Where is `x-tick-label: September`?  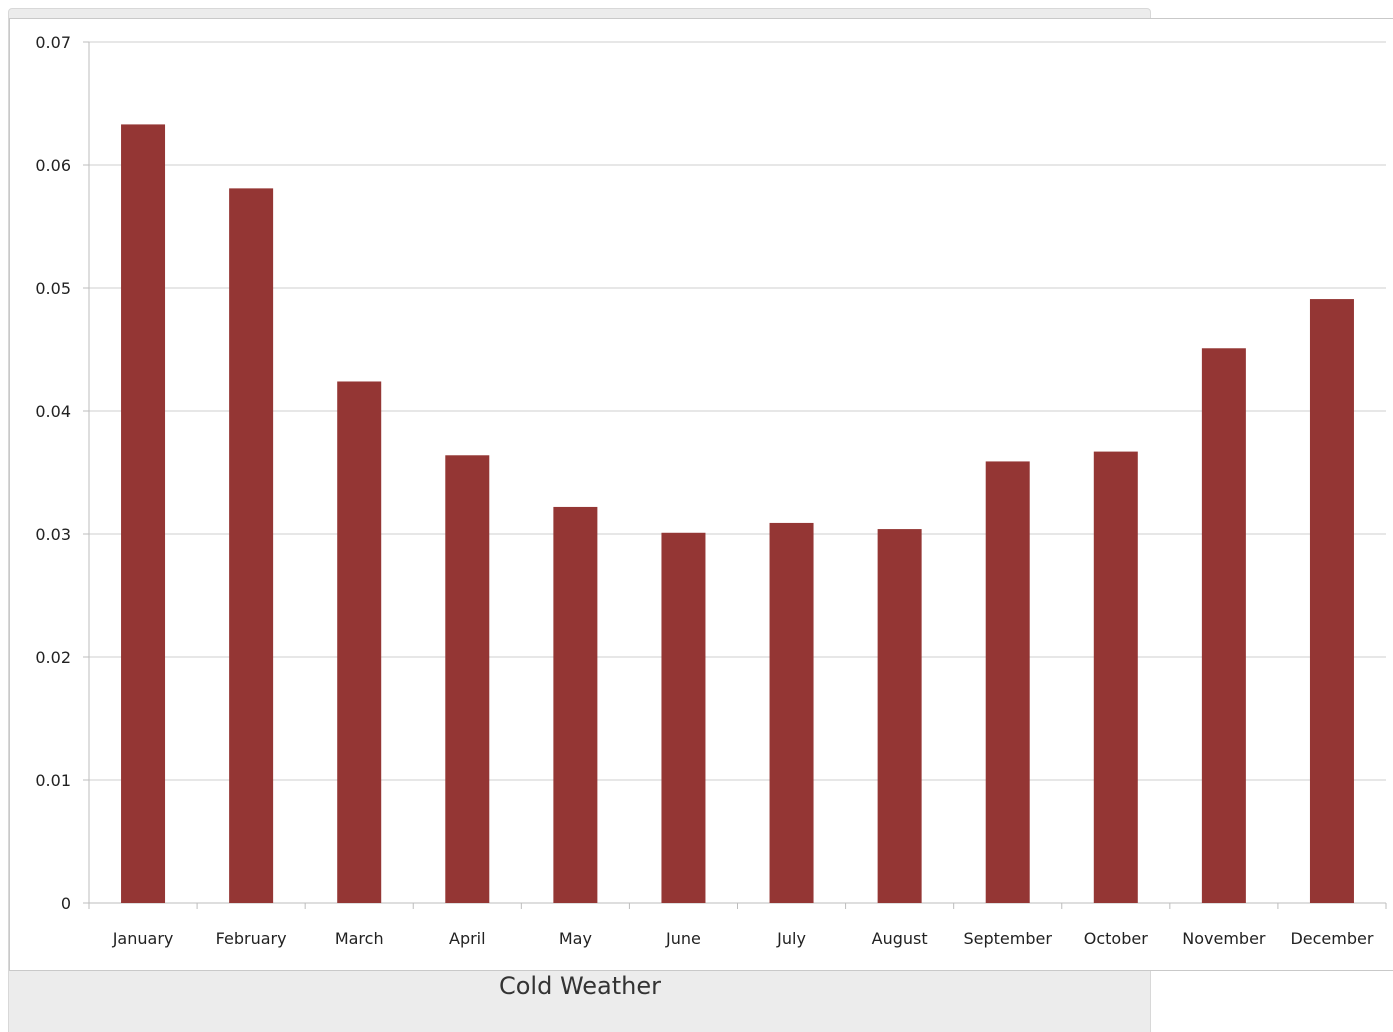
x-tick-label: September is located at coordinates (1007, 938).